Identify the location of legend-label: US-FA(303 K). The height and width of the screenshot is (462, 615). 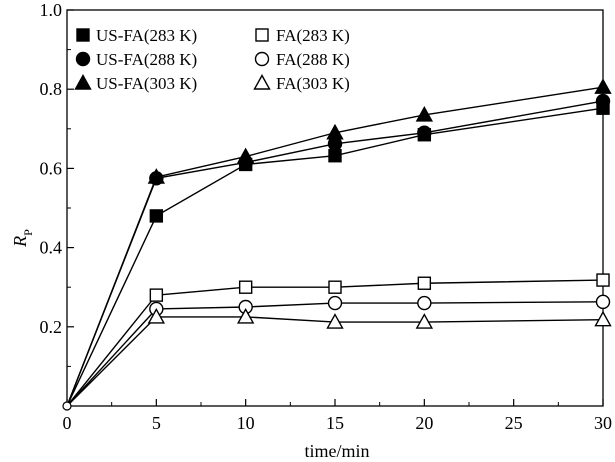
(146, 83).